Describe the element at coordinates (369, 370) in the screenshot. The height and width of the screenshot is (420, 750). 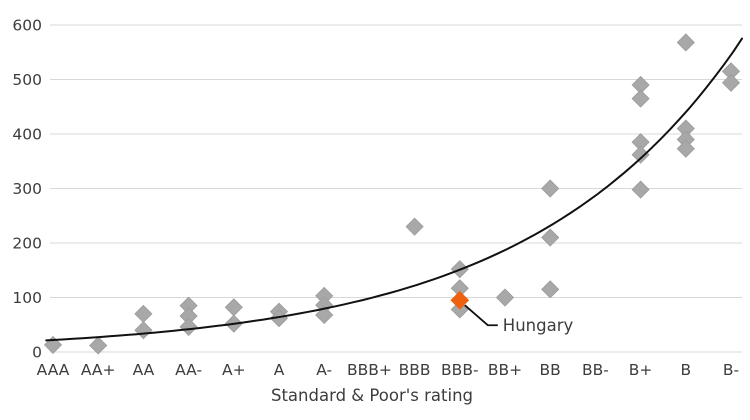
I see `x-tick-label-BBB+: BBB+` at that location.